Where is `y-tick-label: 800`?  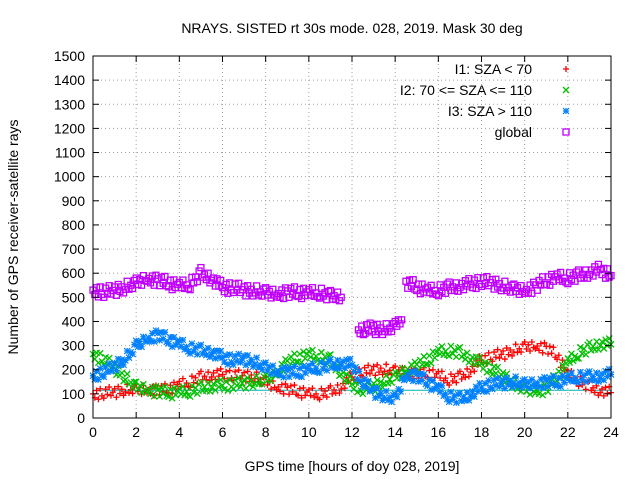 y-tick-label: 800 is located at coordinates (74, 225).